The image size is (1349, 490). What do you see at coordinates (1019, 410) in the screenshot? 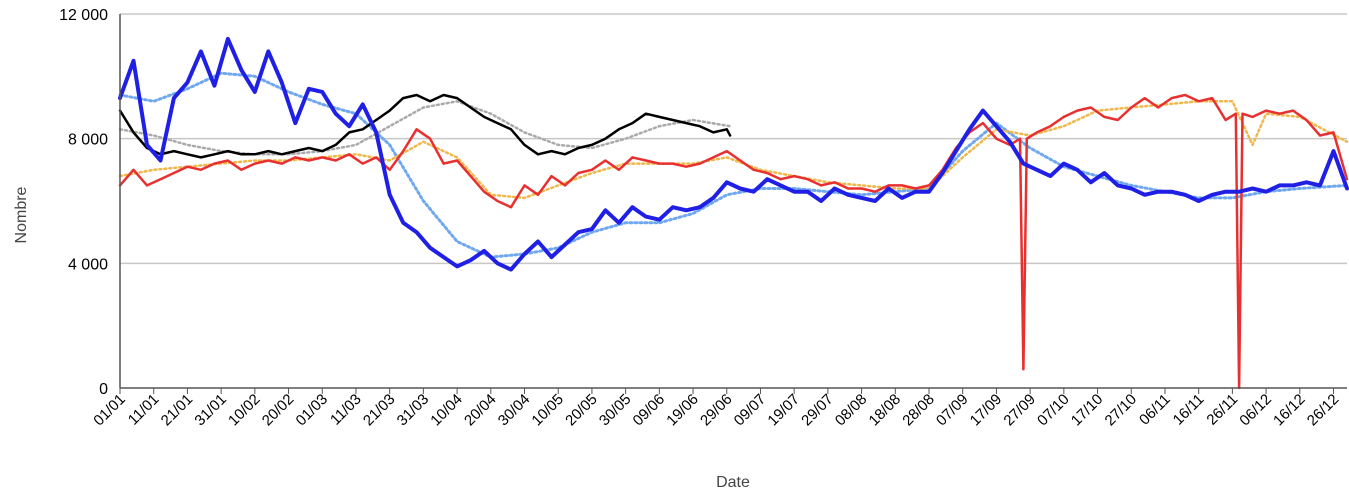
I see `x-tick-label: 27/09` at bounding box center [1019, 410].